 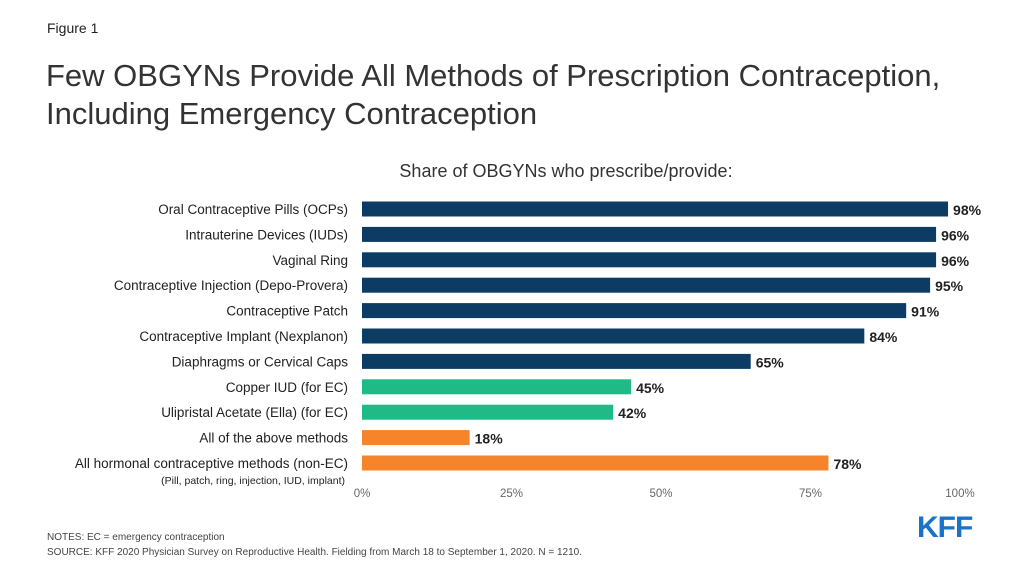 What do you see at coordinates (231, 285) in the screenshot?
I see `category-label: Contraceptive Injection (Depo-Provera)` at bounding box center [231, 285].